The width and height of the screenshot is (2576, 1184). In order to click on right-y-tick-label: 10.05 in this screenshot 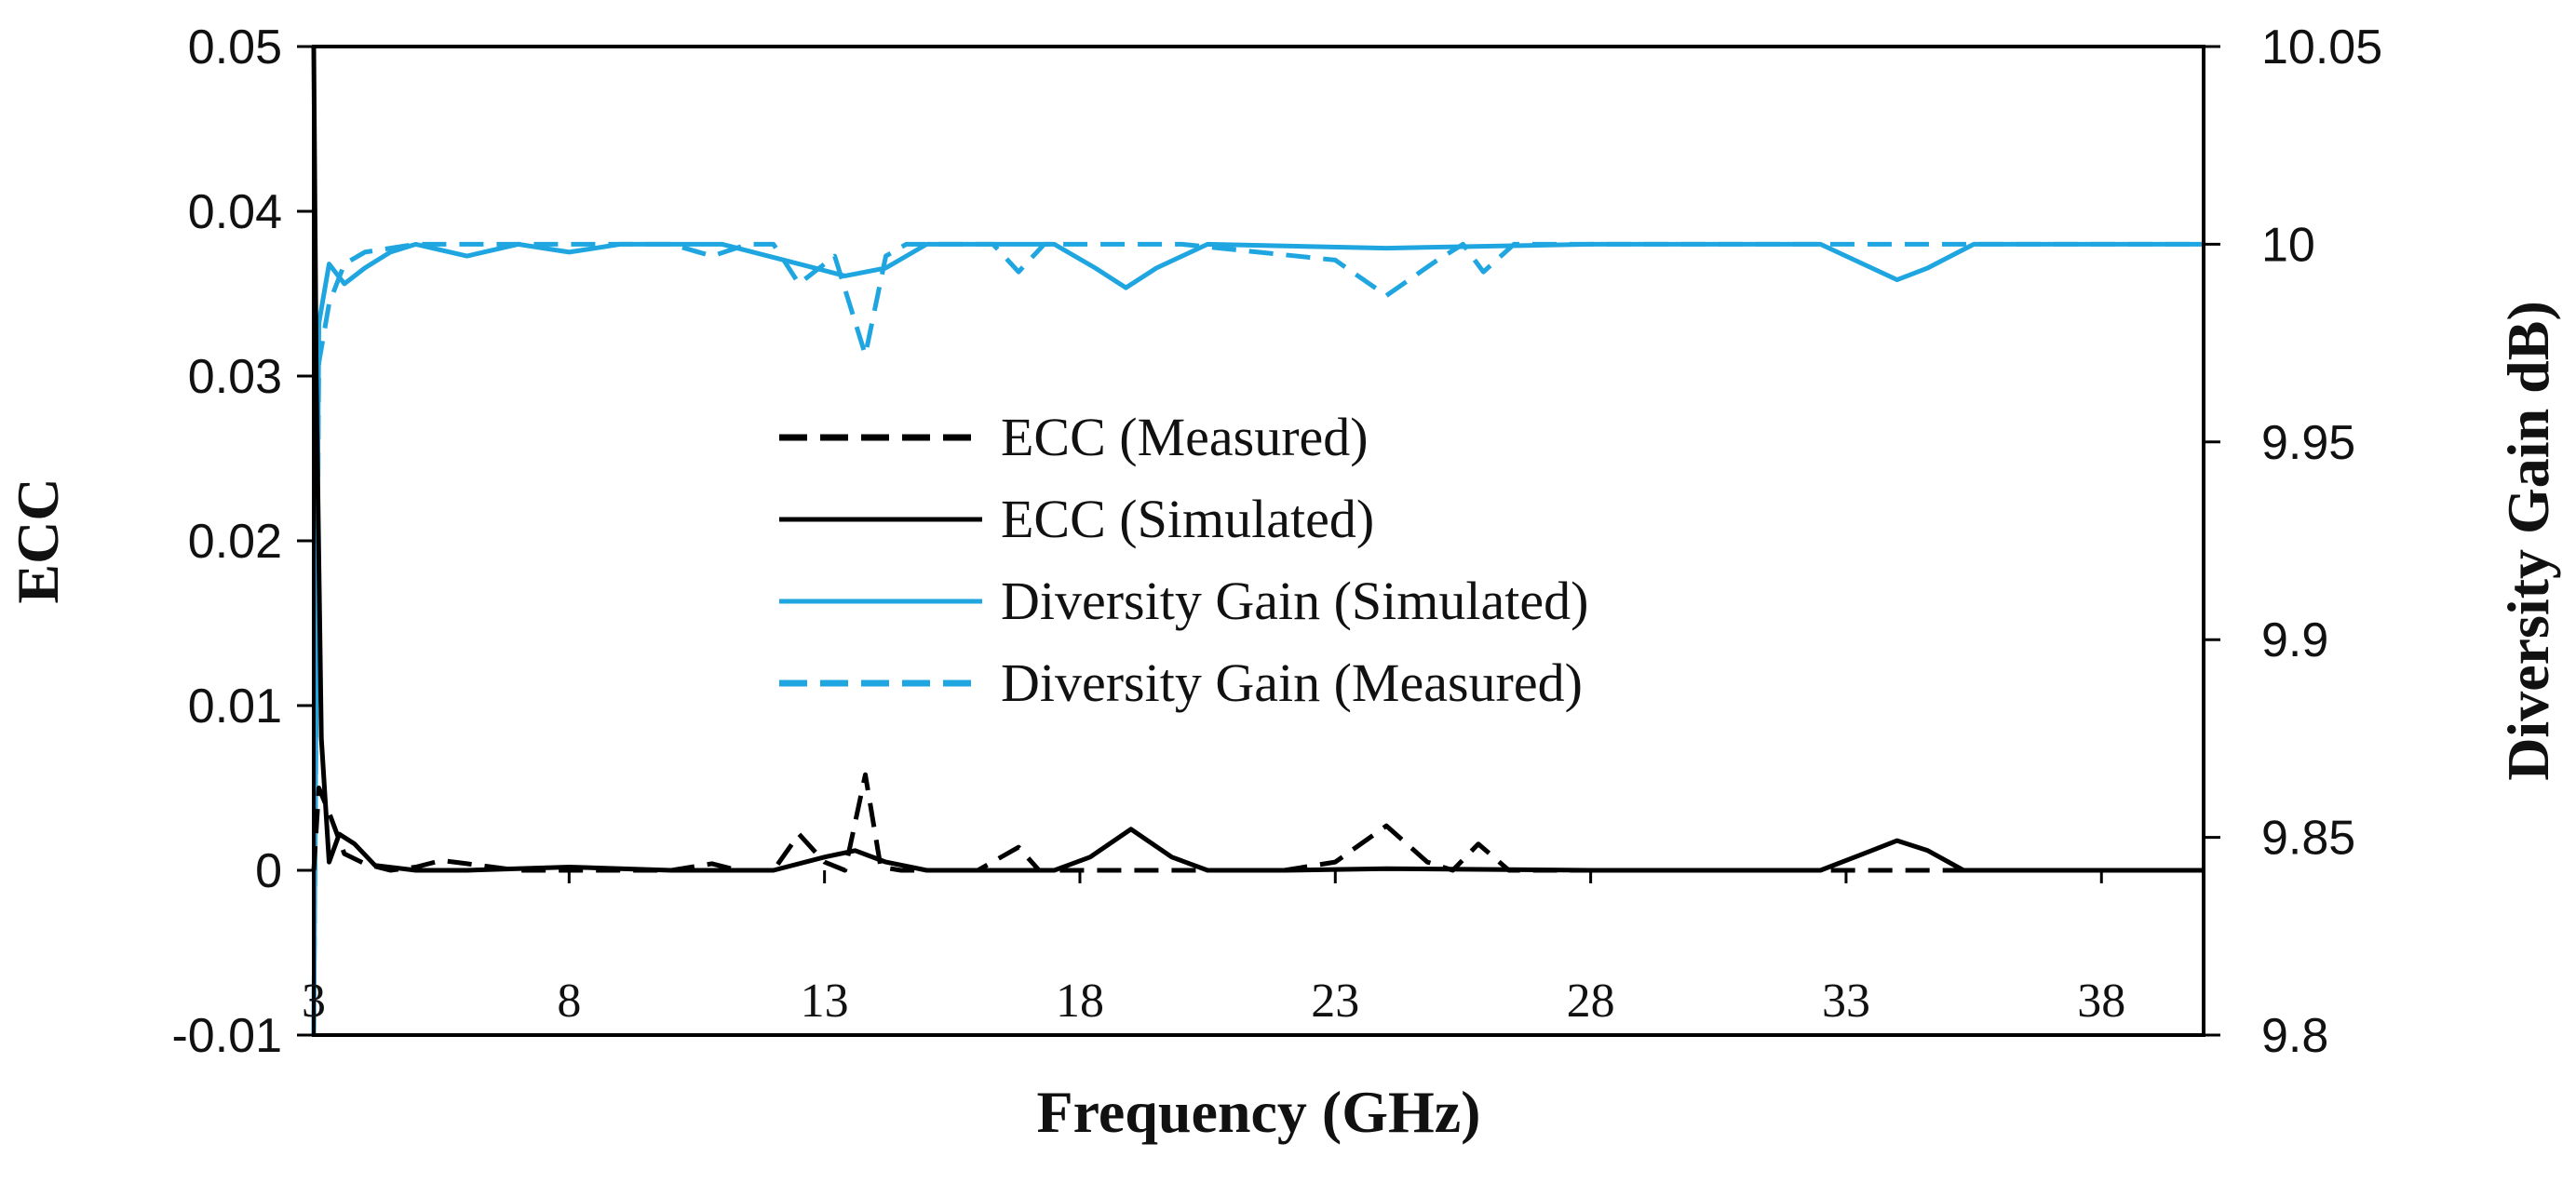, I will do `click(2321, 47)`.